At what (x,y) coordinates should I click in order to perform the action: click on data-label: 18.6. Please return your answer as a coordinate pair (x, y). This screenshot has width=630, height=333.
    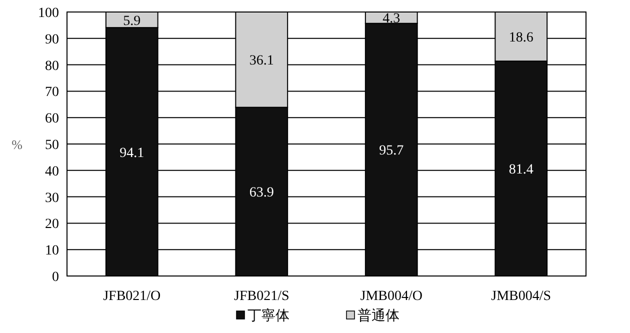
    Looking at the image, I should click on (521, 38).